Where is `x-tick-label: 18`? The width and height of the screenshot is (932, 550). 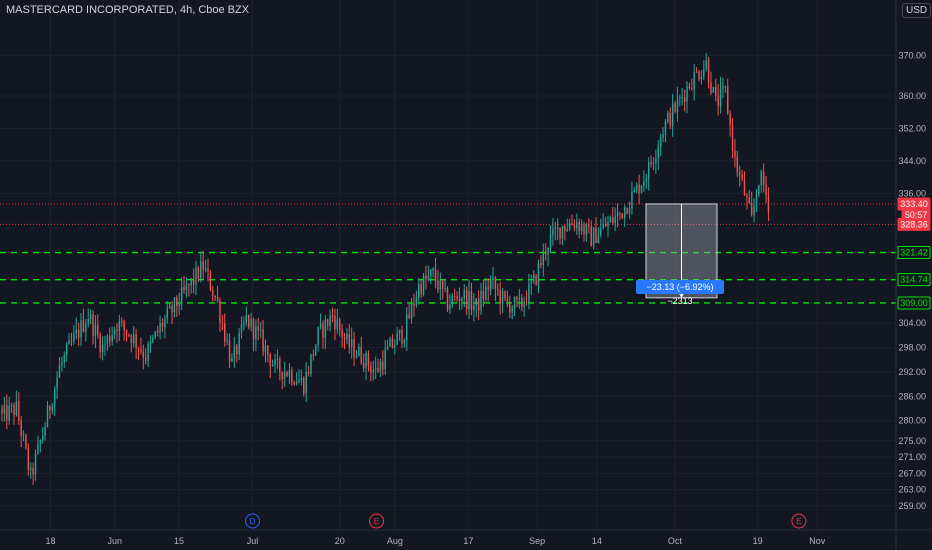 x-tick-label: 18 is located at coordinates (50, 541).